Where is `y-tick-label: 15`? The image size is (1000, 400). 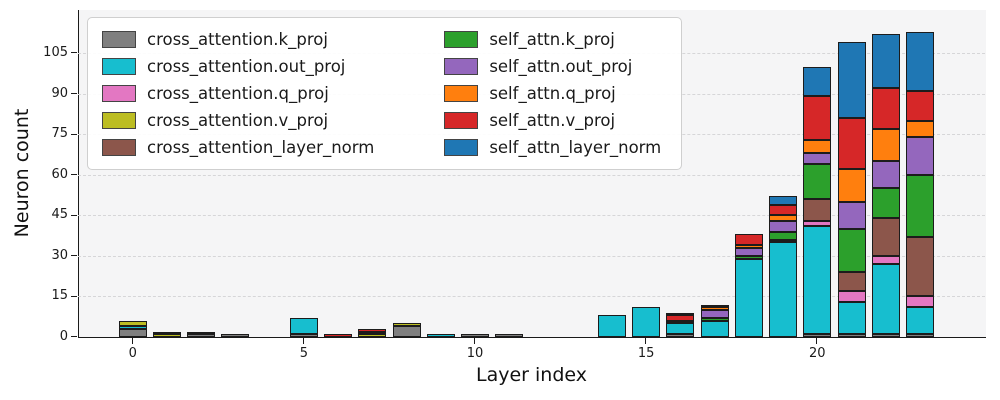 y-tick-label: 15 is located at coordinates (59, 296).